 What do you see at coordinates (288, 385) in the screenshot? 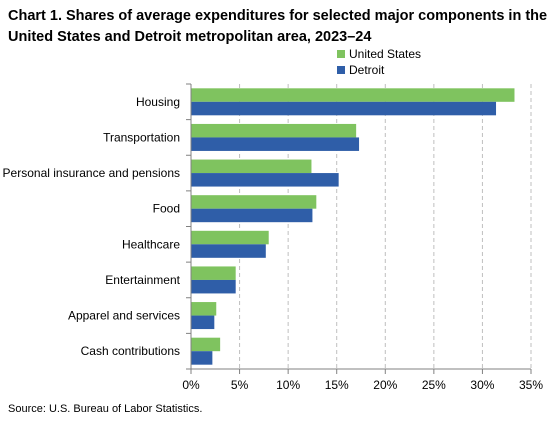
I see `x-tick-label: 10%` at bounding box center [288, 385].